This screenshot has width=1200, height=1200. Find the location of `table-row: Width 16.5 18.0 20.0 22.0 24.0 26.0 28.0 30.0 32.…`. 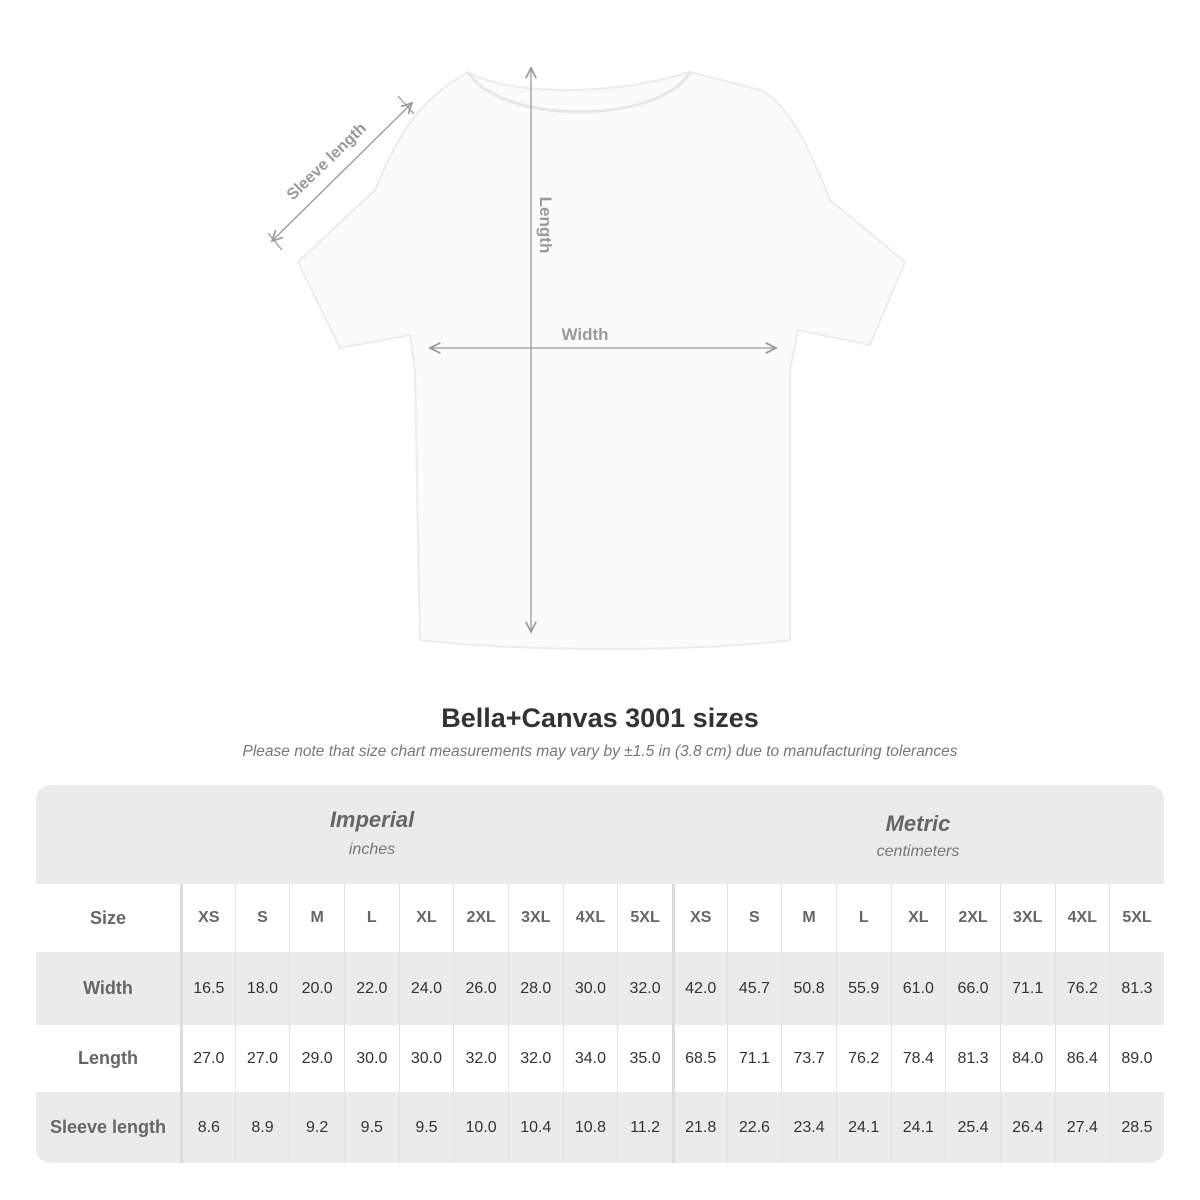

table-row: Width 16.5 18.0 20.0 22.0 24.0 26.0 28.0 30.0 32.… is located at coordinates (600, 988).